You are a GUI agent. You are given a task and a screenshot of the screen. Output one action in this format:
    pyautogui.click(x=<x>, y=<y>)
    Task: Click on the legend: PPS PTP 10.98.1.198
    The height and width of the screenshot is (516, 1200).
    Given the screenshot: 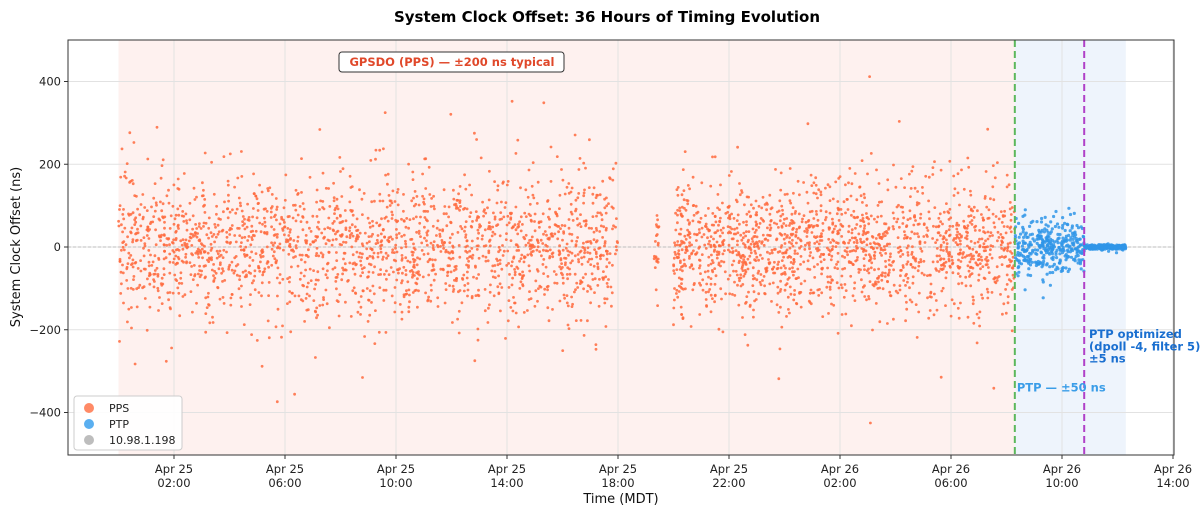 What is the action you would take?
    pyautogui.click(x=128, y=423)
    